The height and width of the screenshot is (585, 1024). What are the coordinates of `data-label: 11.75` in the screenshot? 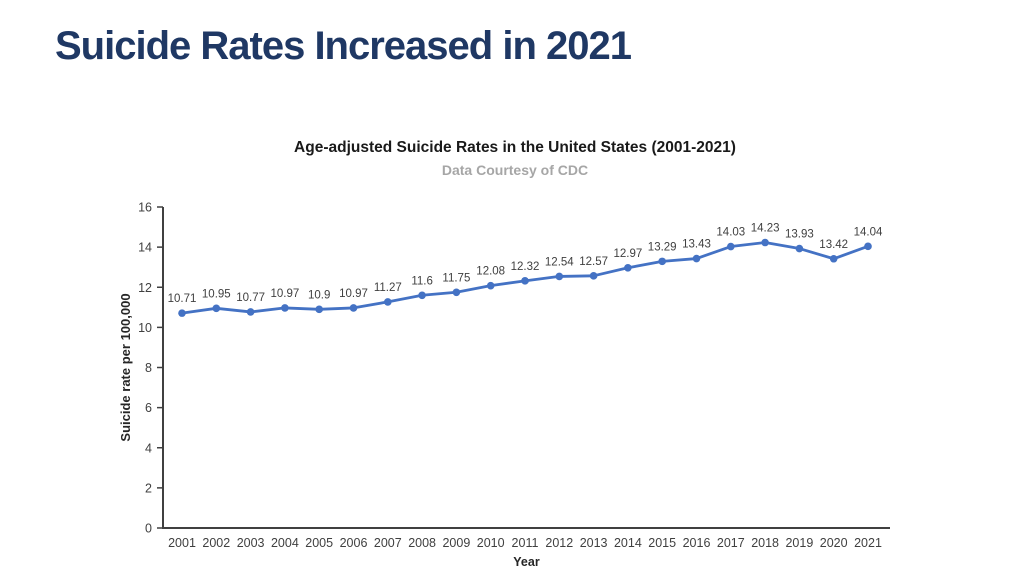 It's located at (456, 278).